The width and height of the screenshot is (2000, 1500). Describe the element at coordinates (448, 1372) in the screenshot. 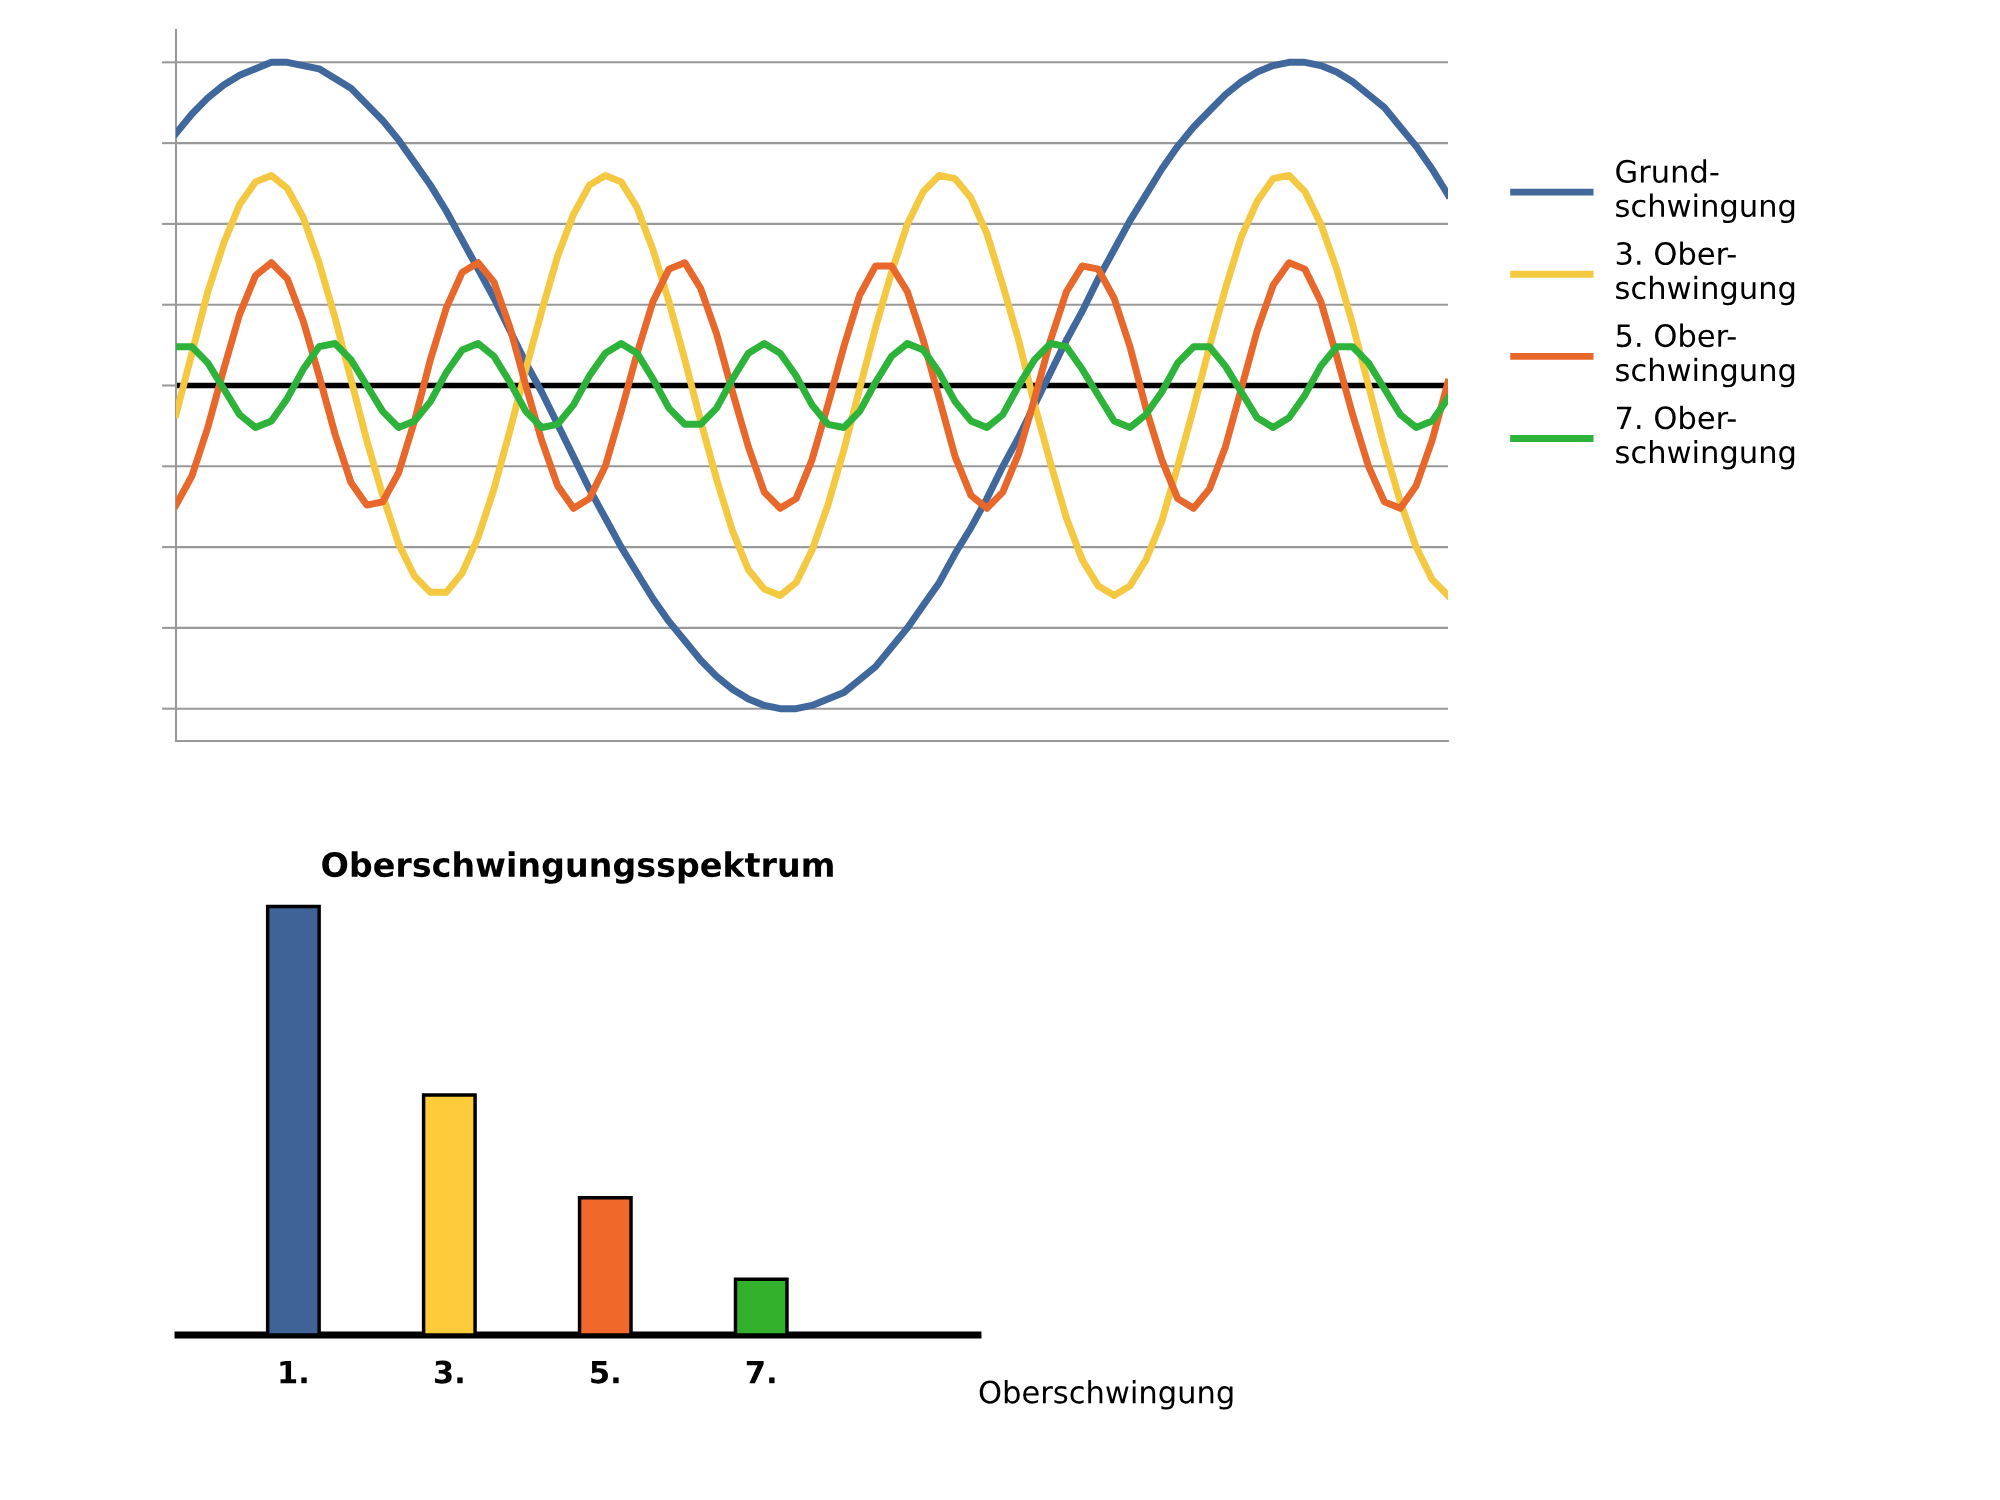

I see `x-tick-label: 3.` at that location.